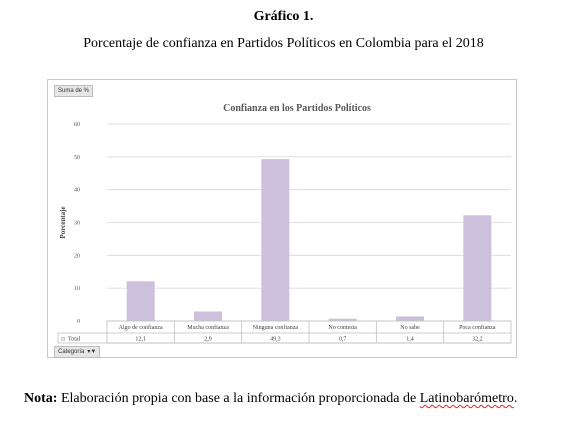 The image size is (567, 427). I want to click on note-source: Latinobarómetro, so click(466, 398).